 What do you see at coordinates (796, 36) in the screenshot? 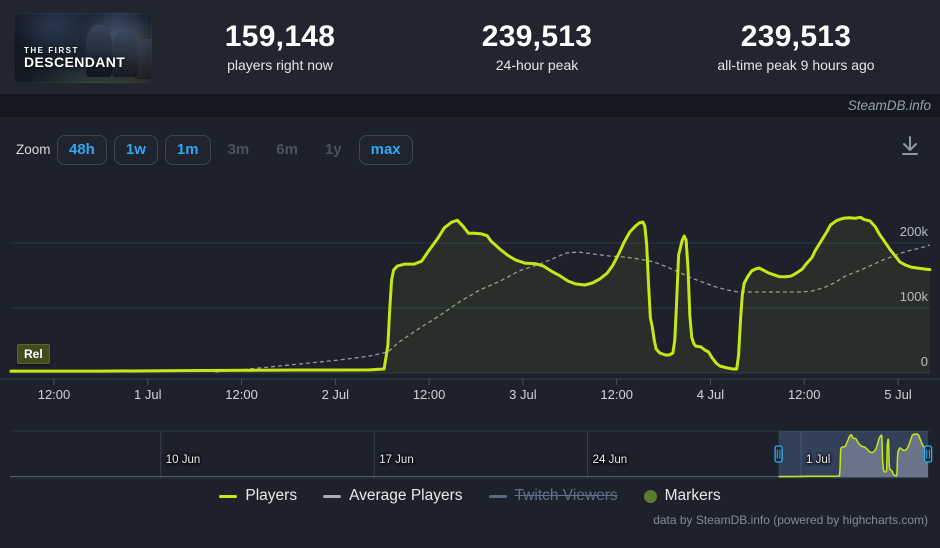
I see `stat-alltime-peak-value: 239,513` at bounding box center [796, 36].